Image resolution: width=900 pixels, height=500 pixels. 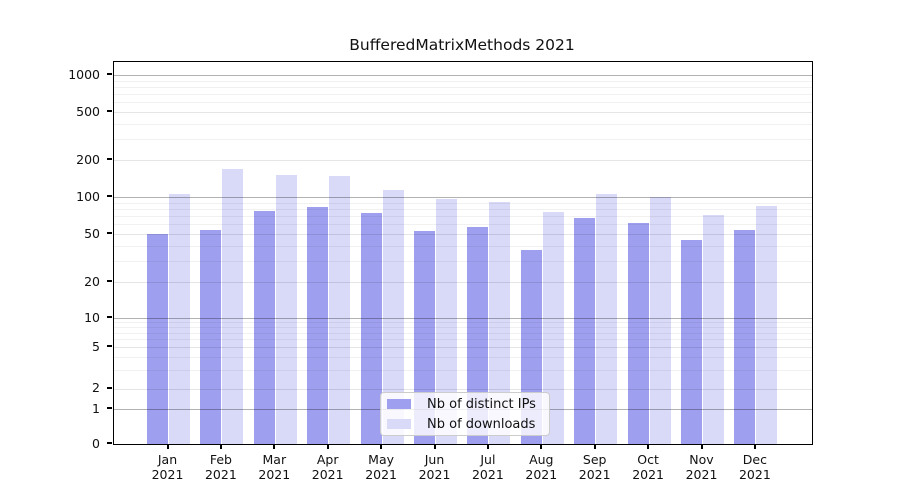 I want to click on x-axis-label-jul: Jul 2021, so click(x=488, y=467).